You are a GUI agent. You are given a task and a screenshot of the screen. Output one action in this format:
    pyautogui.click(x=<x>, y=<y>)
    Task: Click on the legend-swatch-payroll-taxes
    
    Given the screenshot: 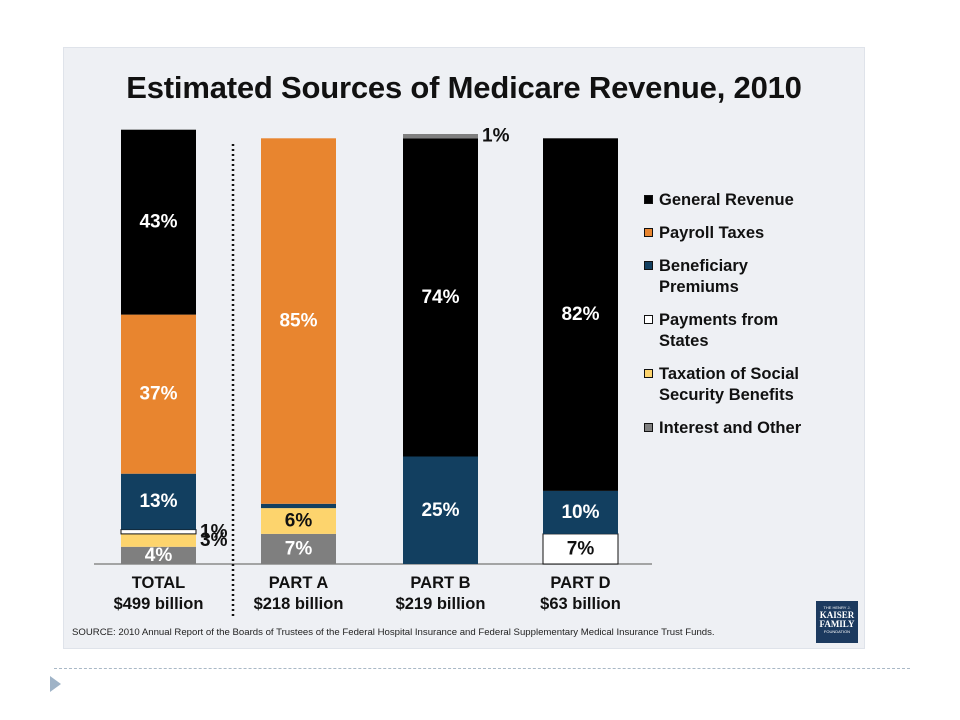 What is the action you would take?
    pyautogui.click(x=648, y=232)
    